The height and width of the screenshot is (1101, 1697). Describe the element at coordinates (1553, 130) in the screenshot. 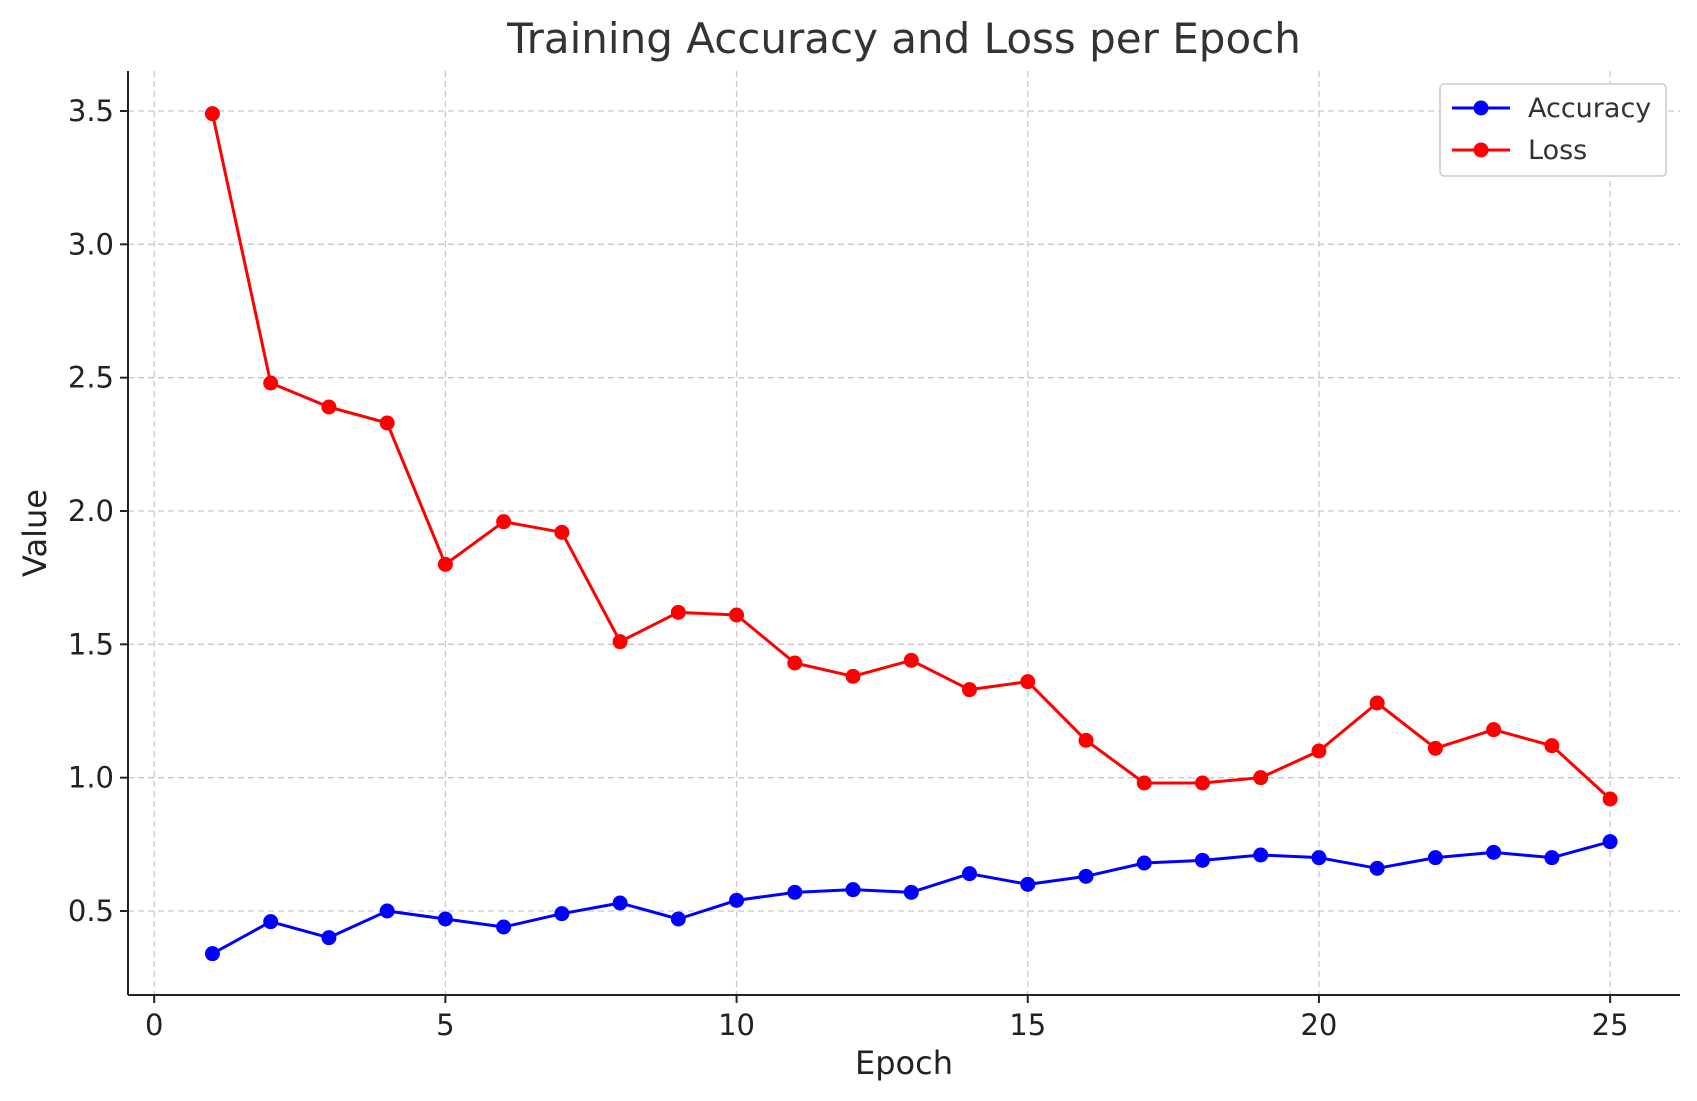

I see `legend: Accuracy Loss` at that location.